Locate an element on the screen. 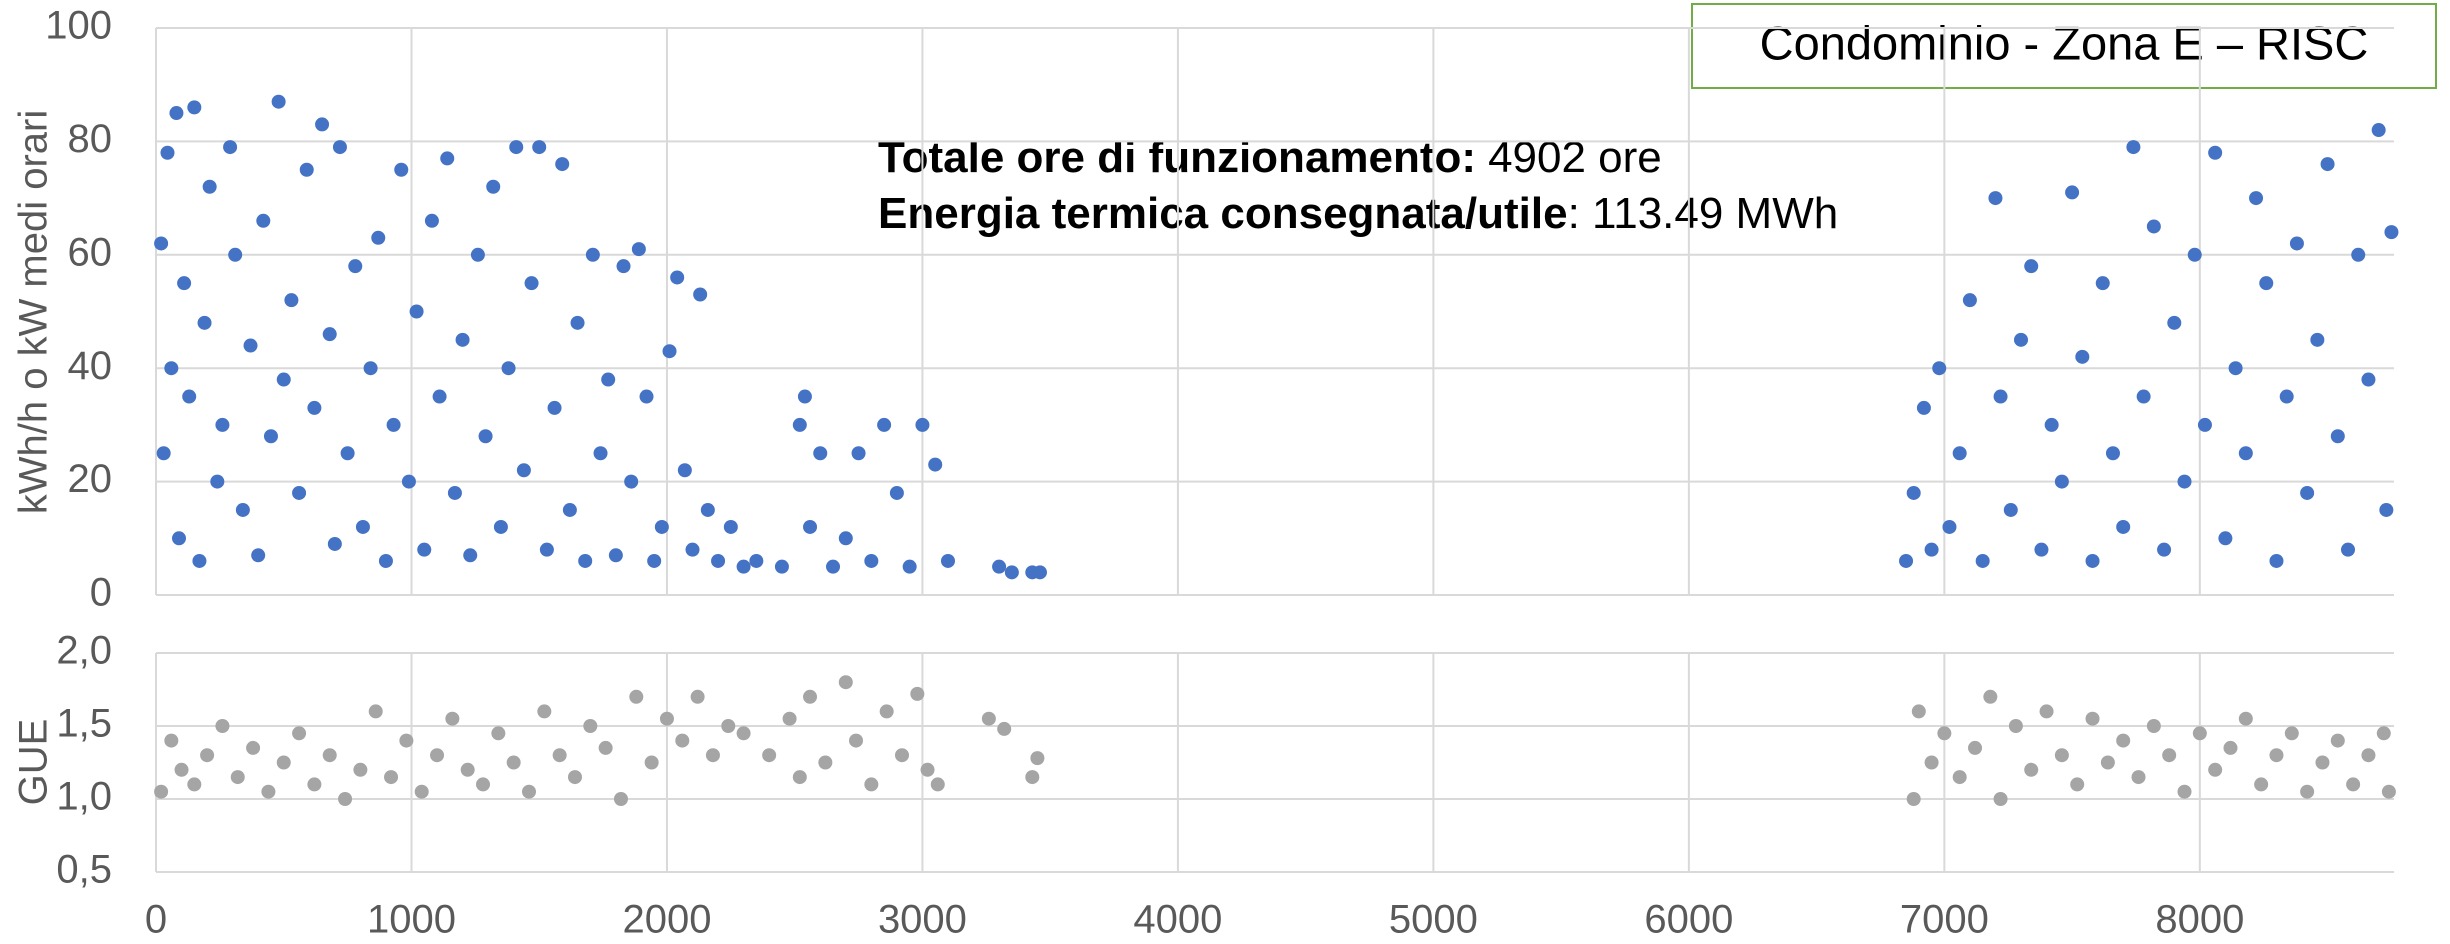  annotation-value: : 113.49 MWh is located at coordinates (1703, 213).